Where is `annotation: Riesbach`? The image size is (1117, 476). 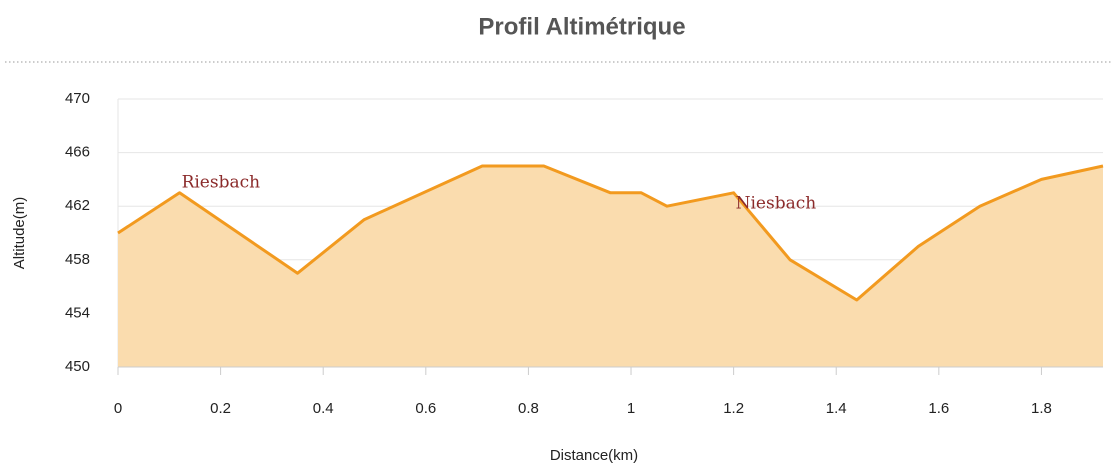
annotation: Riesbach is located at coordinates (221, 182).